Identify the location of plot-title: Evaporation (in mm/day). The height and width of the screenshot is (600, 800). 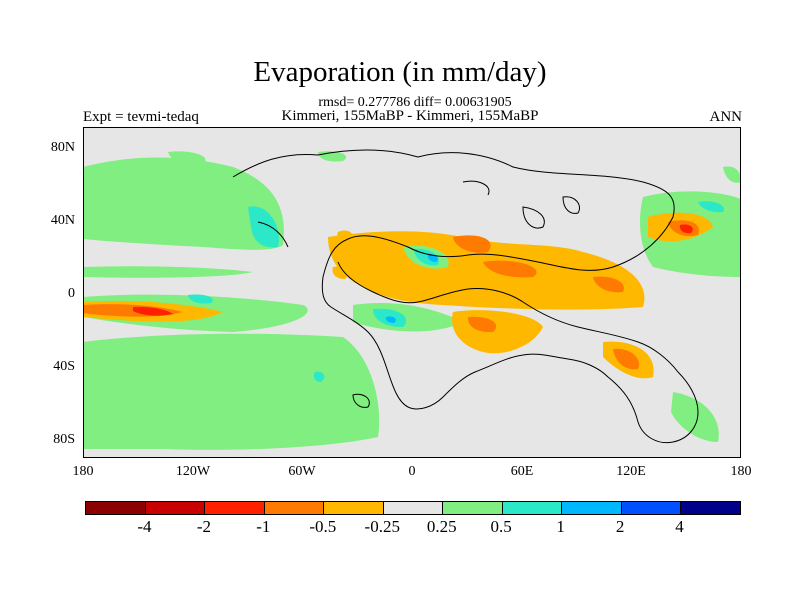
(400, 72).